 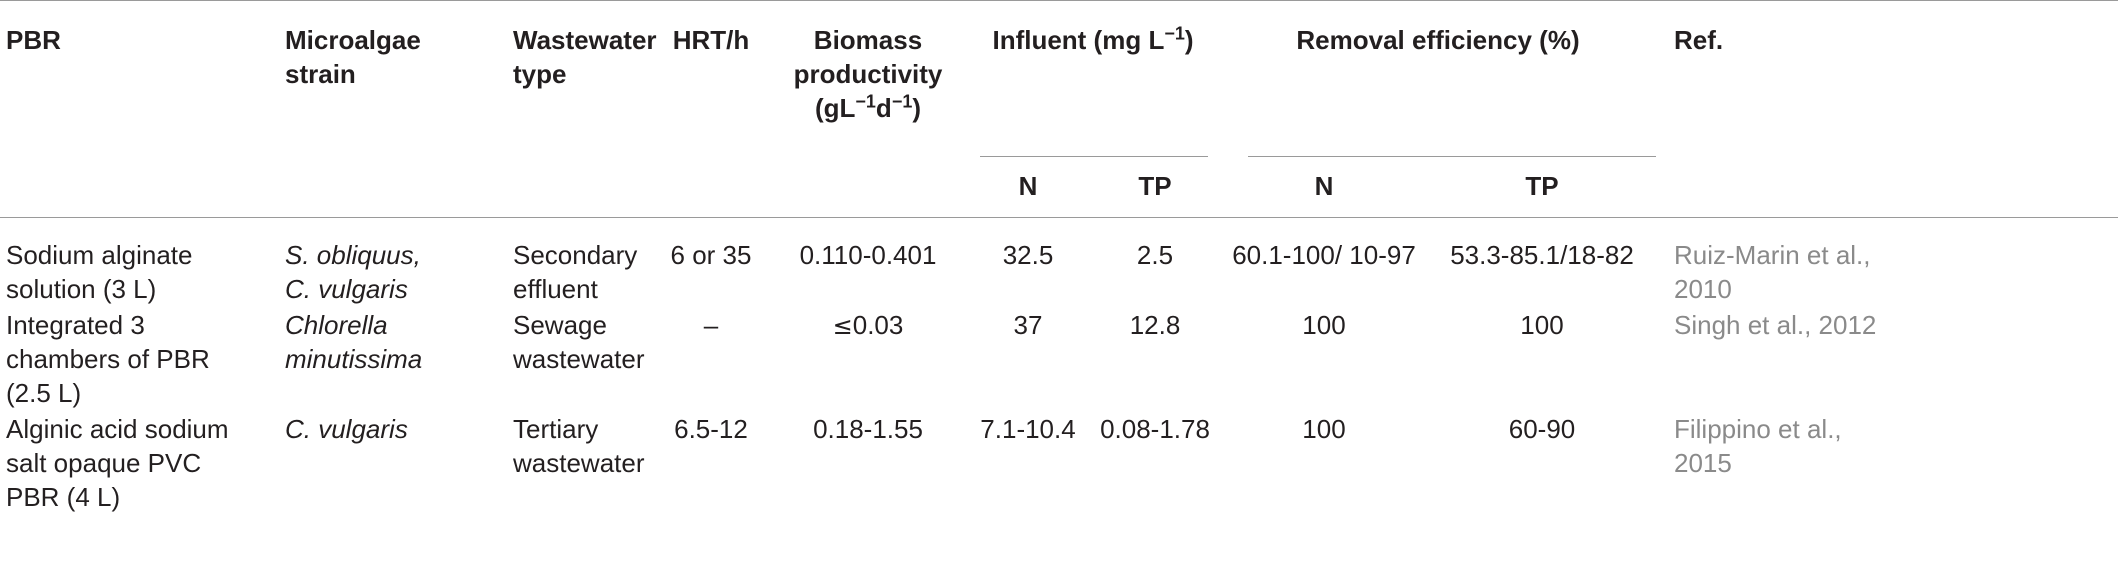 What do you see at coordinates (1155, 255) in the screenshot?
I see `cell-influent-tp: 2.5` at bounding box center [1155, 255].